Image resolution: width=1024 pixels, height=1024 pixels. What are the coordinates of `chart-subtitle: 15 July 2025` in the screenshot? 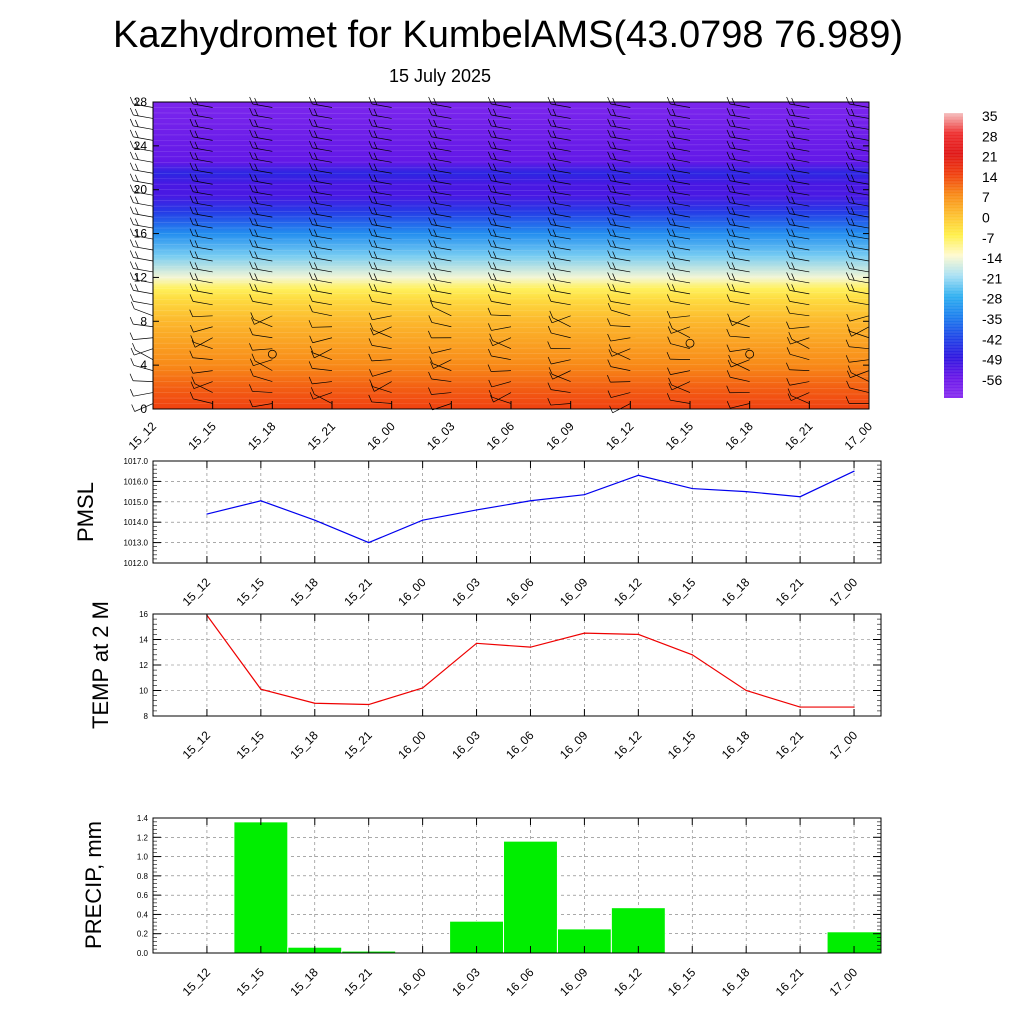 It's located at (440, 76).